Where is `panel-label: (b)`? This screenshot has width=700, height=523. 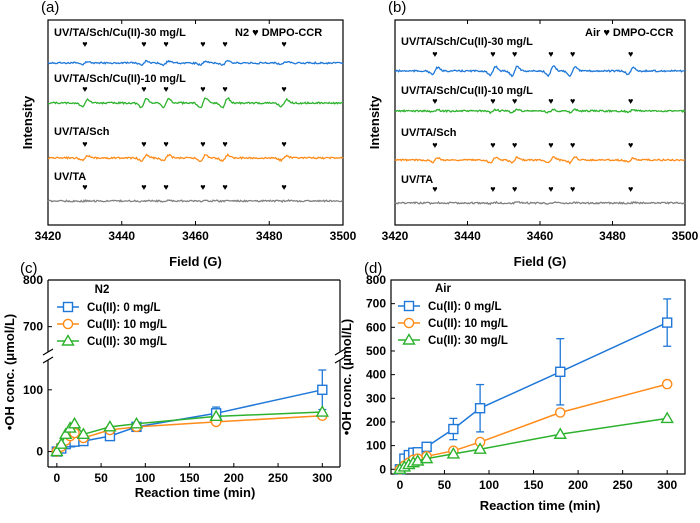
panel-label: (b) is located at coordinates (397, 8).